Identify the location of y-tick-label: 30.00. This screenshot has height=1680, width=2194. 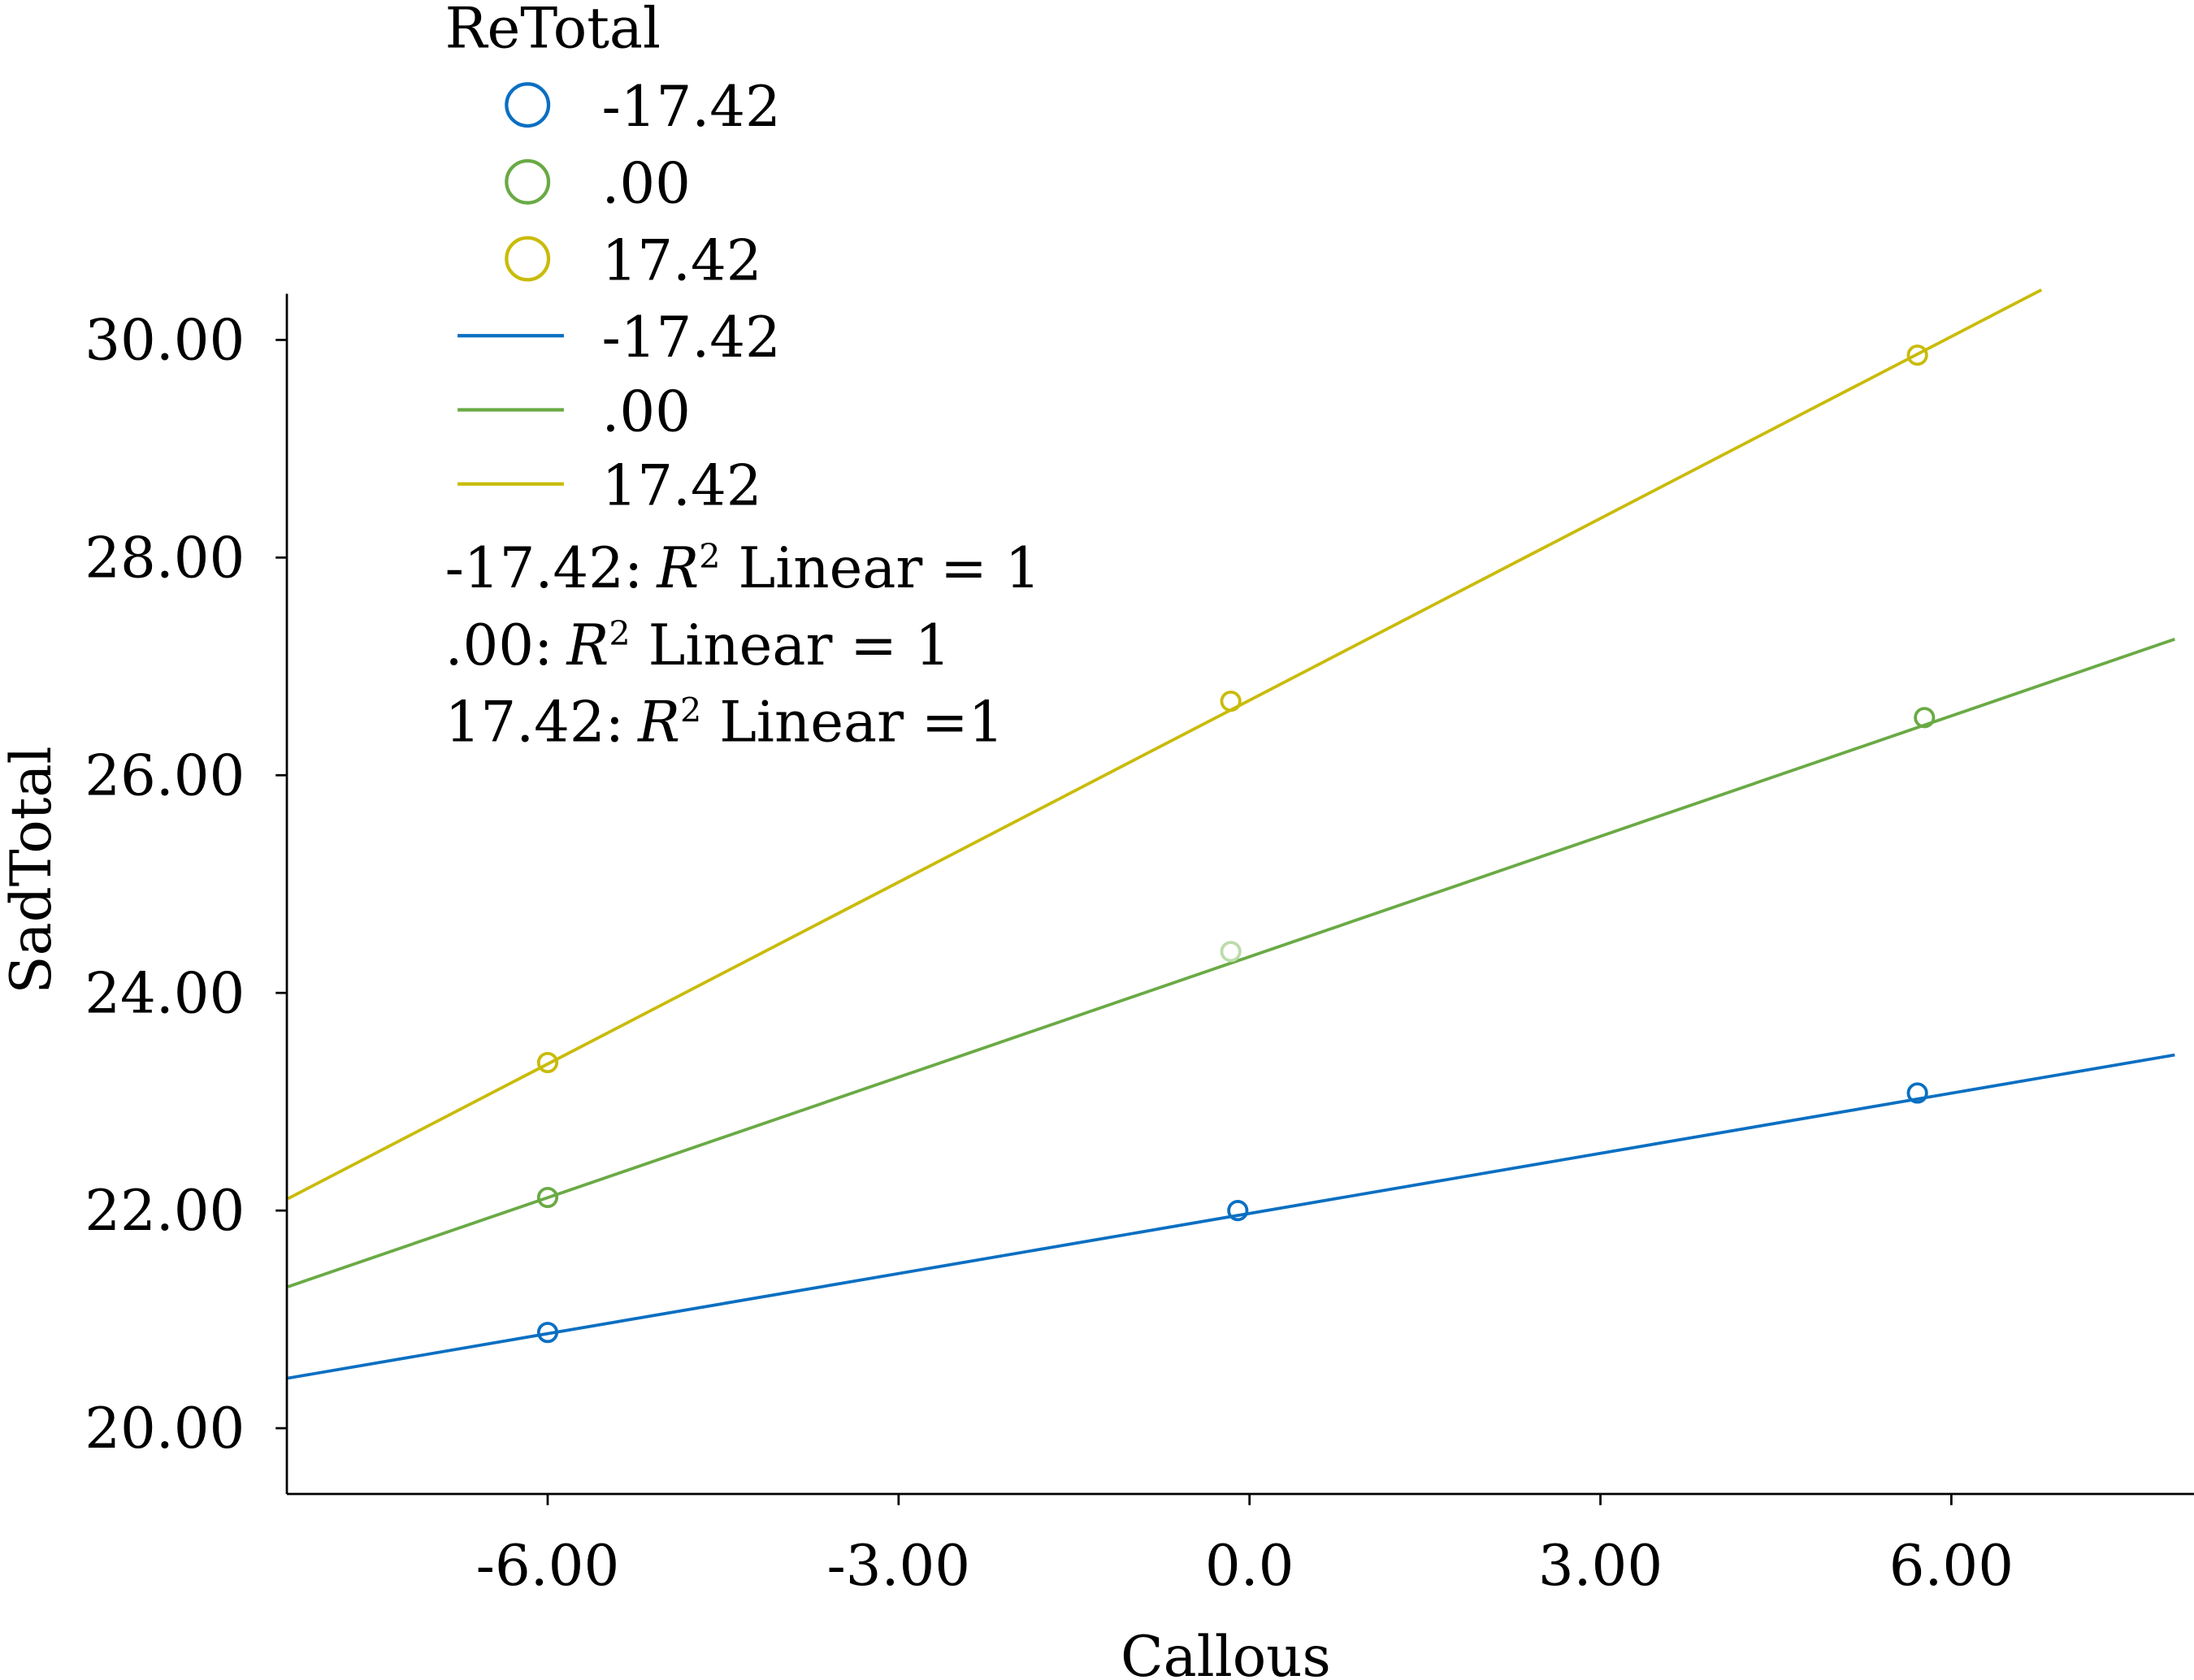
(165, 341).